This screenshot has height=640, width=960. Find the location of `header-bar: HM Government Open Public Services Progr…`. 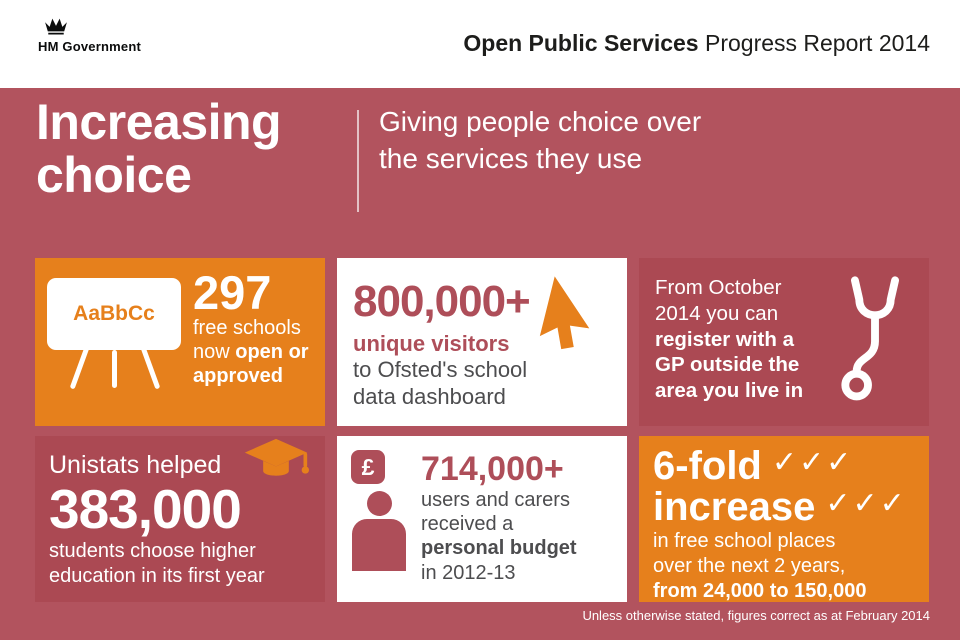

header-bar: HM Government Open Public Services Progr… is located at coordinates (480, 44).